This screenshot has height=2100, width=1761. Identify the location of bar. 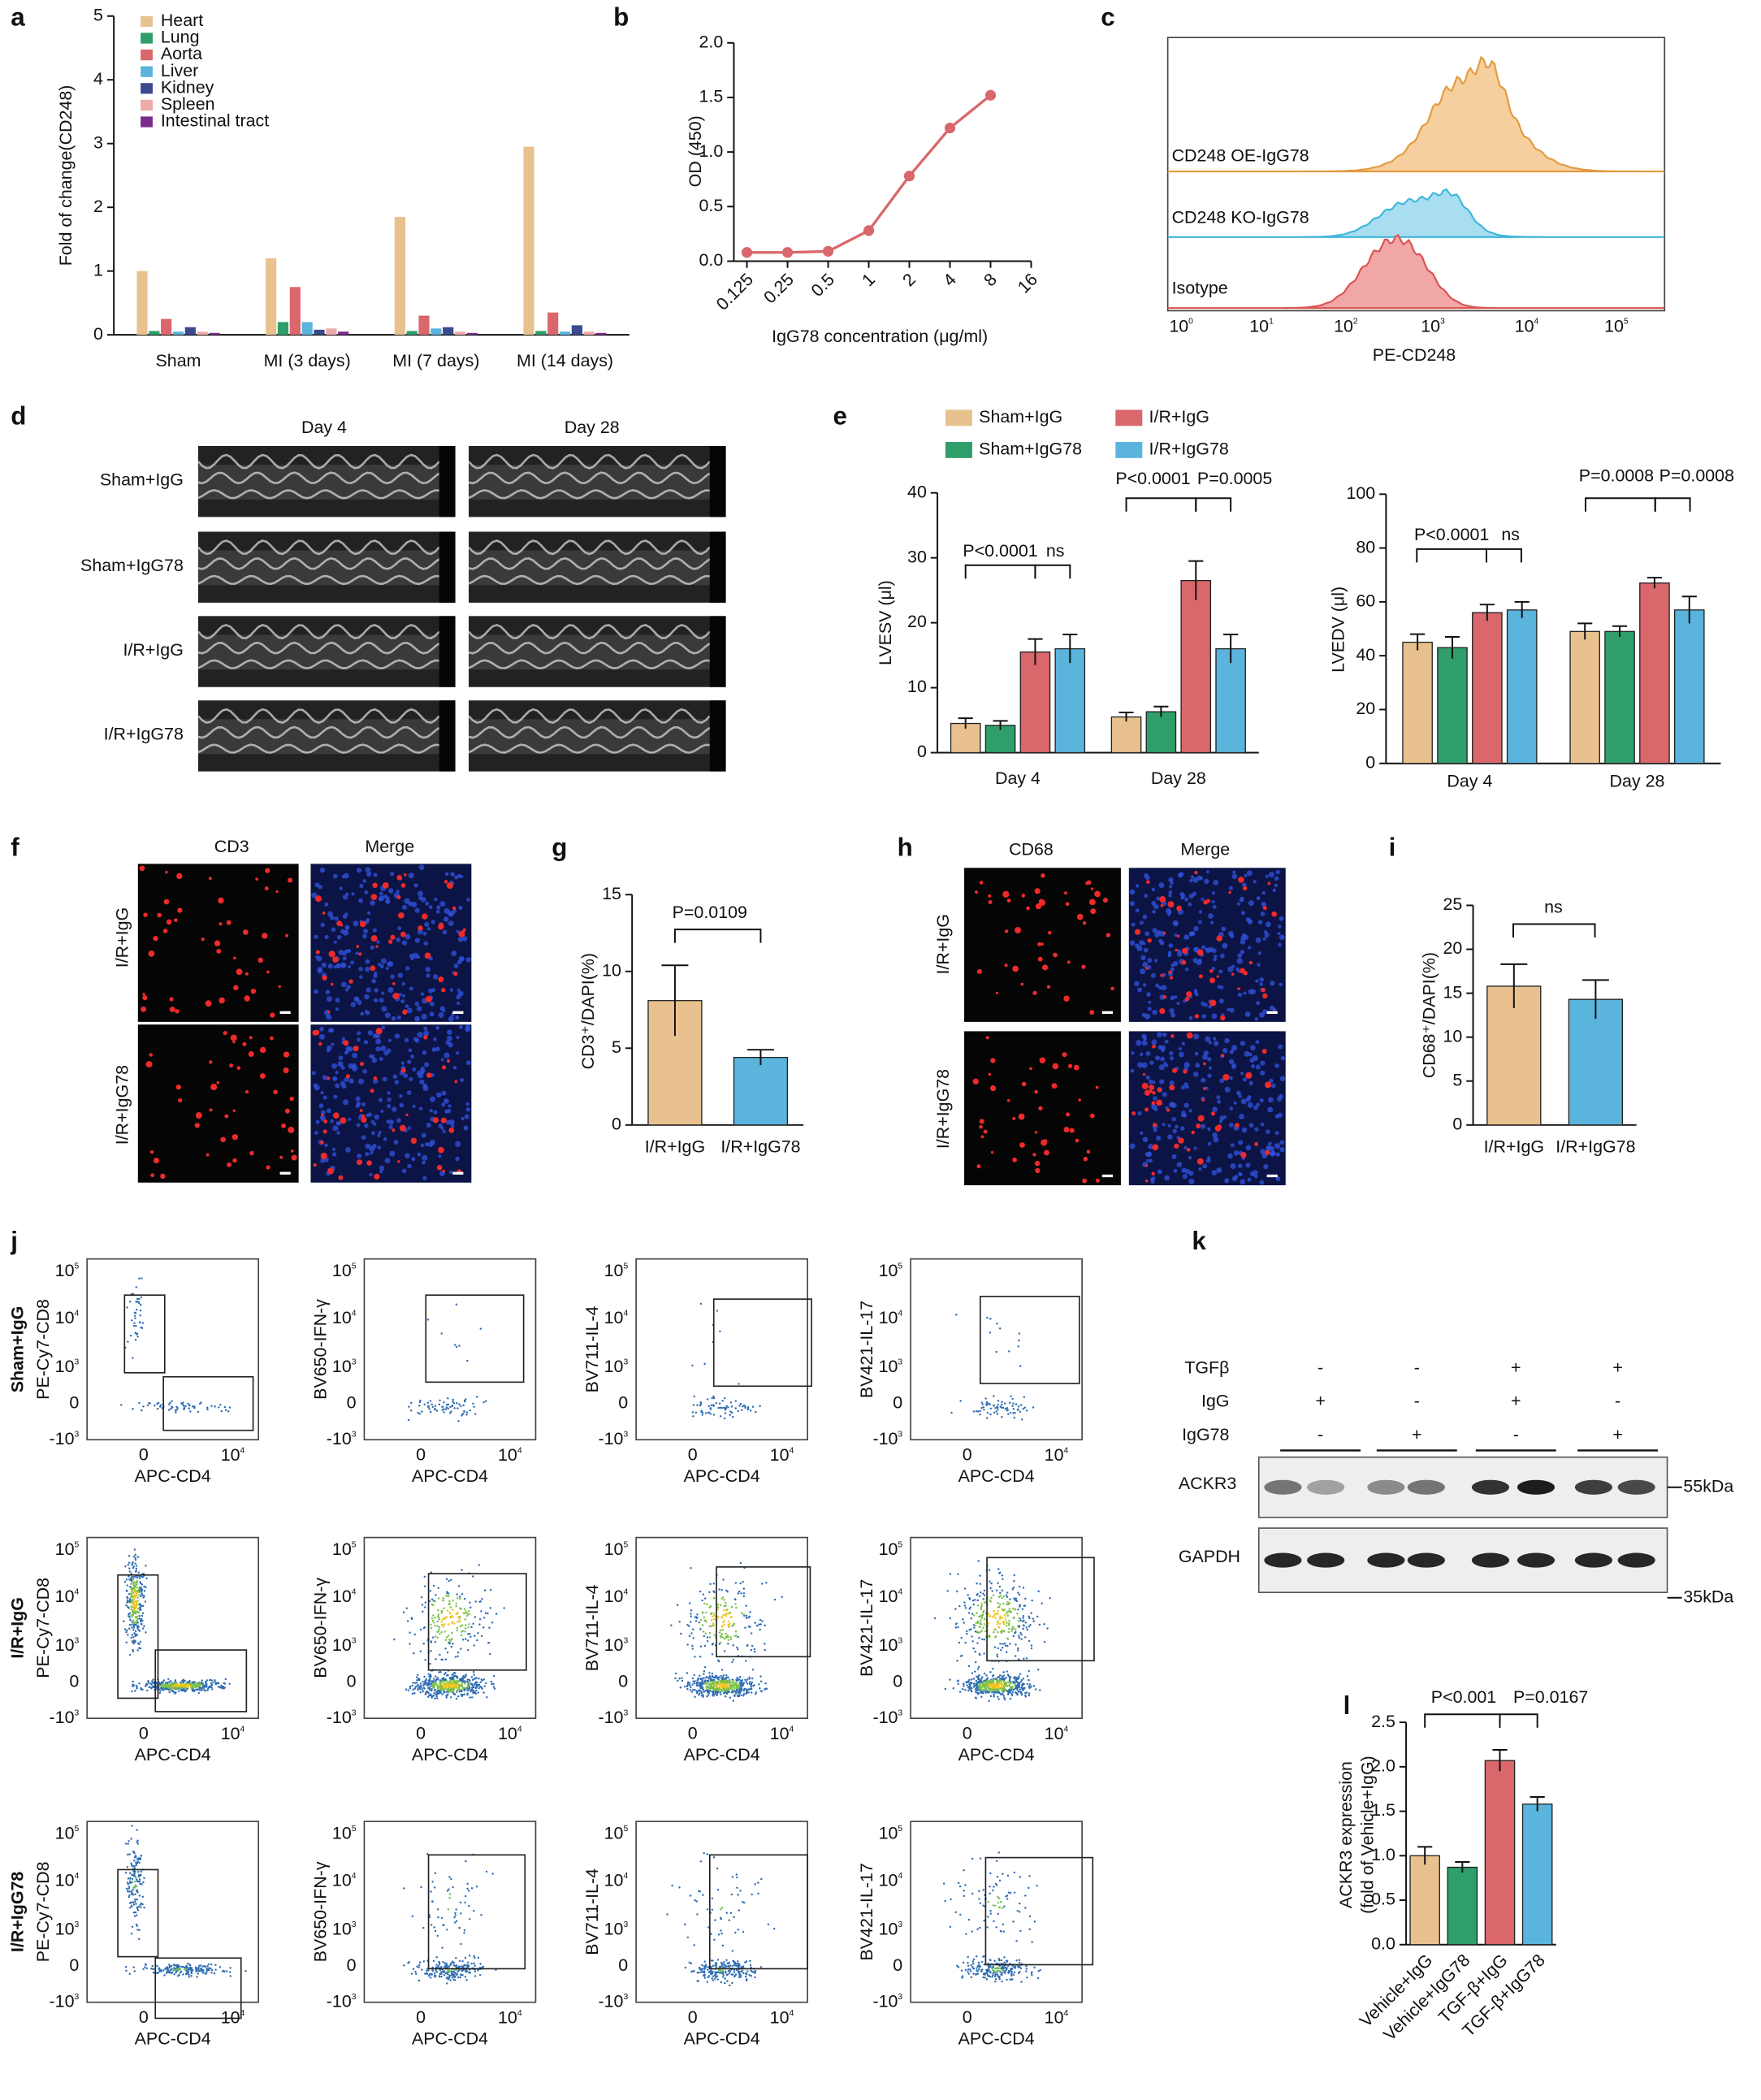
(449, 332).